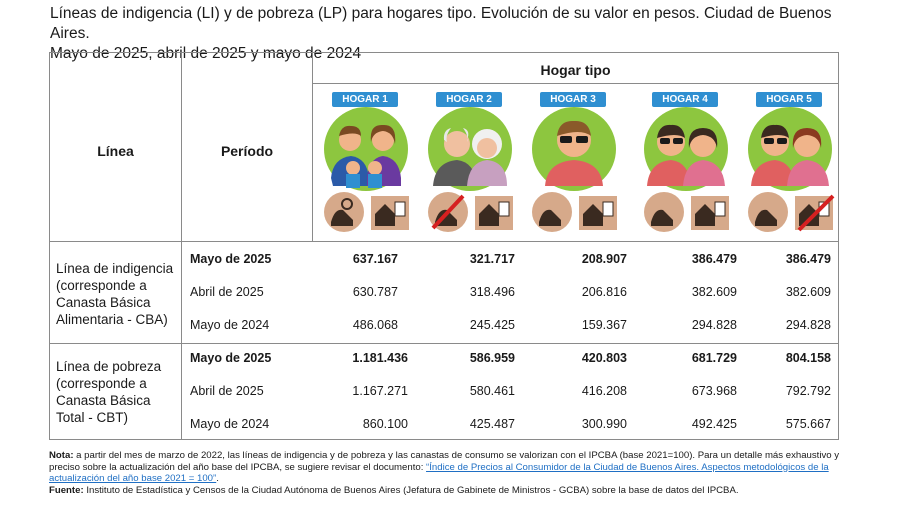  I want to click on family-four-icon, so click(366, 149).